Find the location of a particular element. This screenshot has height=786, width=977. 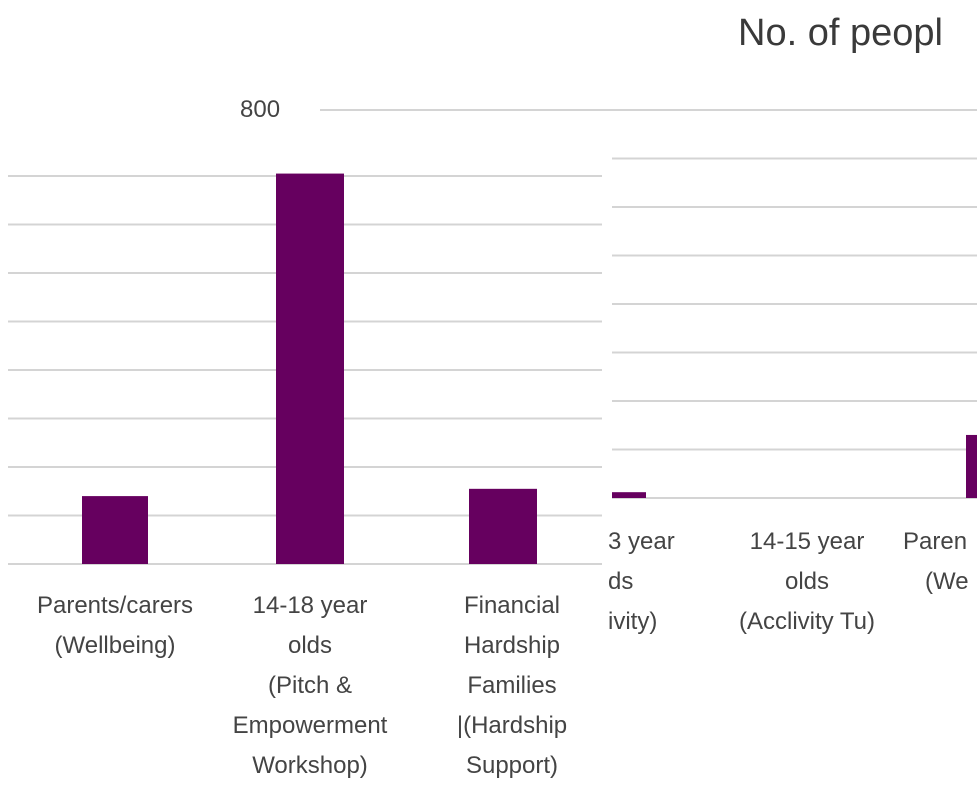

chart-title: No. of peopl is located at coordinates (840, 33).